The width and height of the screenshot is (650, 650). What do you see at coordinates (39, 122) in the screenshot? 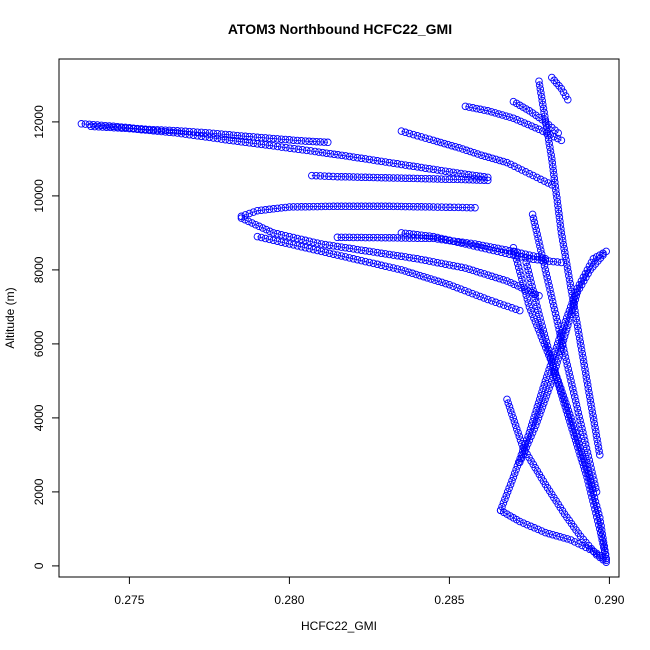
I see `y-tick-label: 12000` at bounding box center [39, 122].